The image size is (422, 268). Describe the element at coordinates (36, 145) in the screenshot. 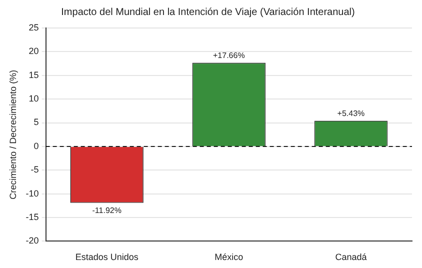

I see `y-tick-label: 0` at that location.